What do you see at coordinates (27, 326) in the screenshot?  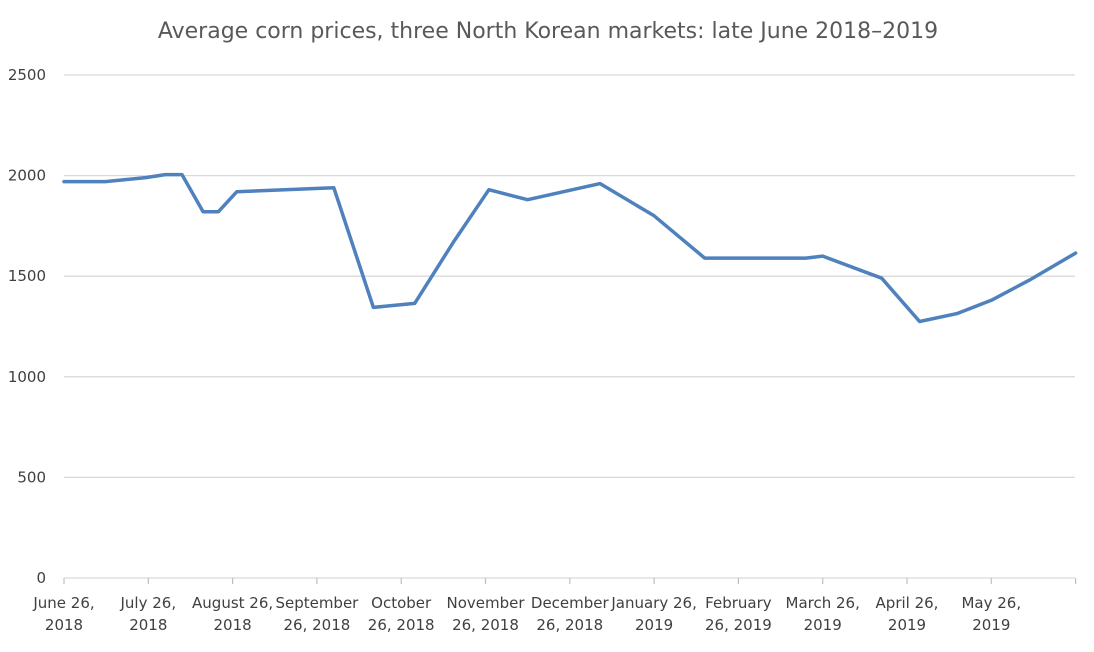 I see `y-axis: 0 500 1000 1500 2000 2500` at bounding box center [27, 326].